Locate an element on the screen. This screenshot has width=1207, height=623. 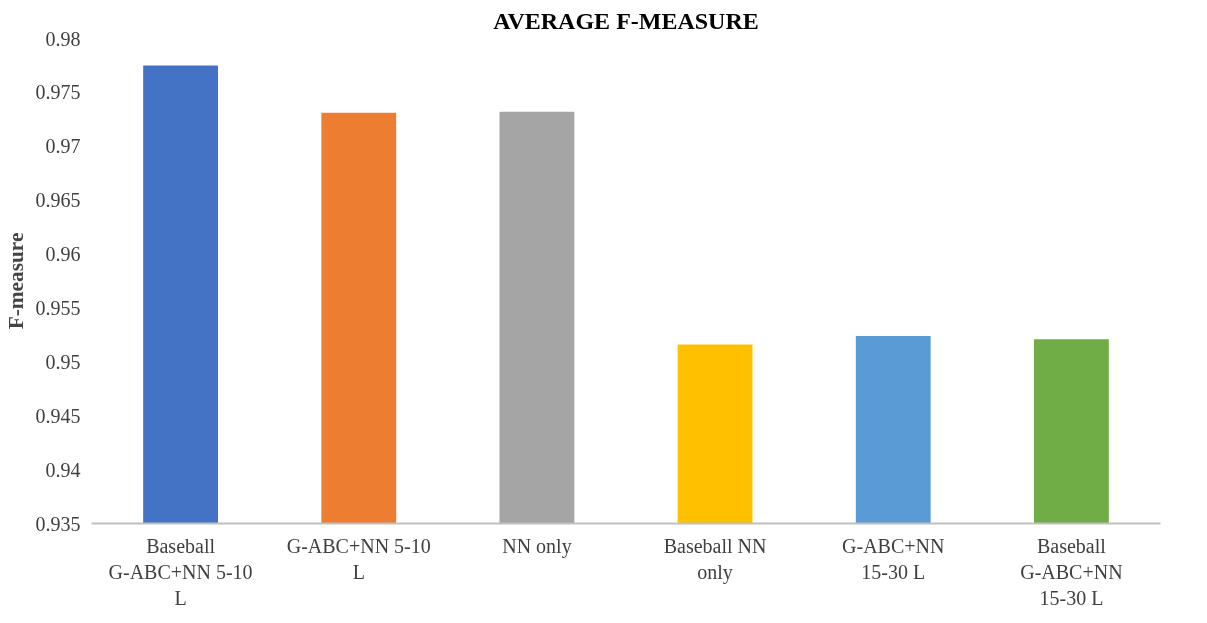
y-tick-label: 0.955 is located at coordinates (58, 307).